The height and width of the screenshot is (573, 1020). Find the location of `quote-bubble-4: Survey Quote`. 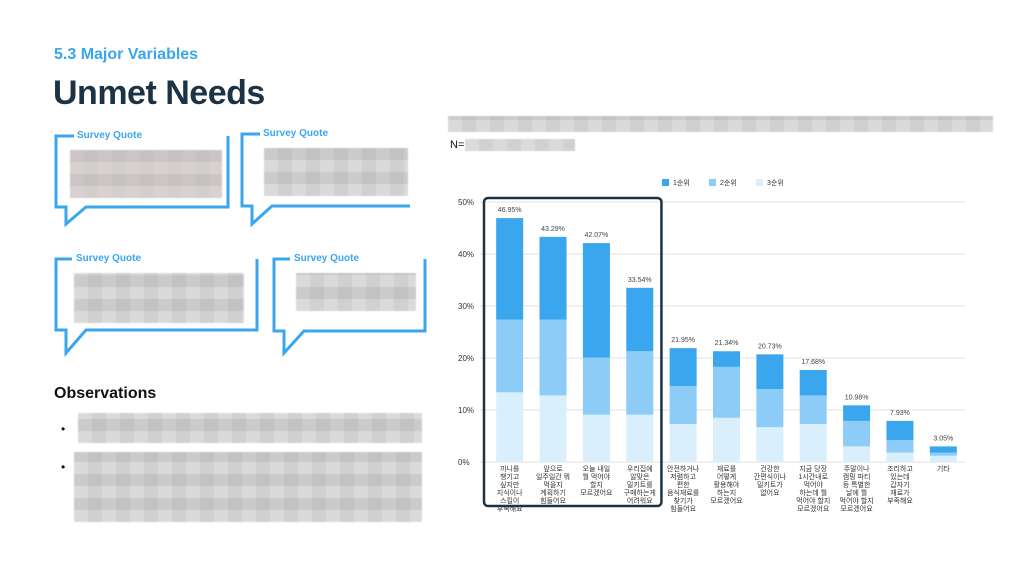

quote-bubble-4: Survey Quote is located at coordinates (350, 305).